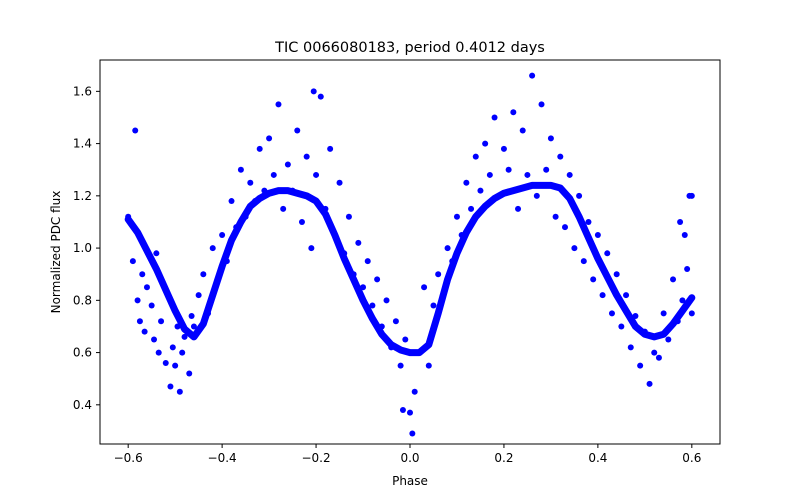 The width and height of the screenshot is (800, 500). What do you see at coordinates (82, 353) in the screenshot?
I see `y-tick-label: 0.6` at bounding box center [82, 353].